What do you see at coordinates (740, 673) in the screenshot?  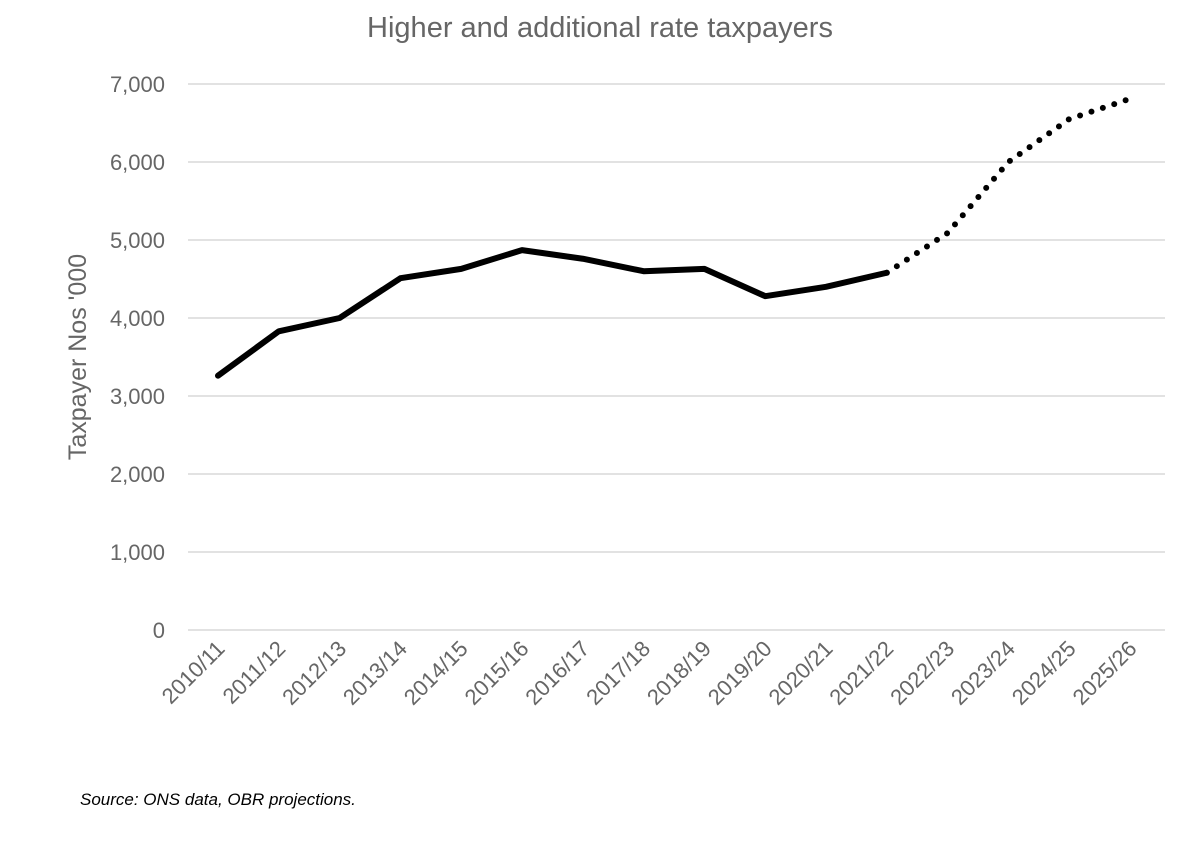 I see `x-tick-label: 2019/20` at bounding box center [740, 673].